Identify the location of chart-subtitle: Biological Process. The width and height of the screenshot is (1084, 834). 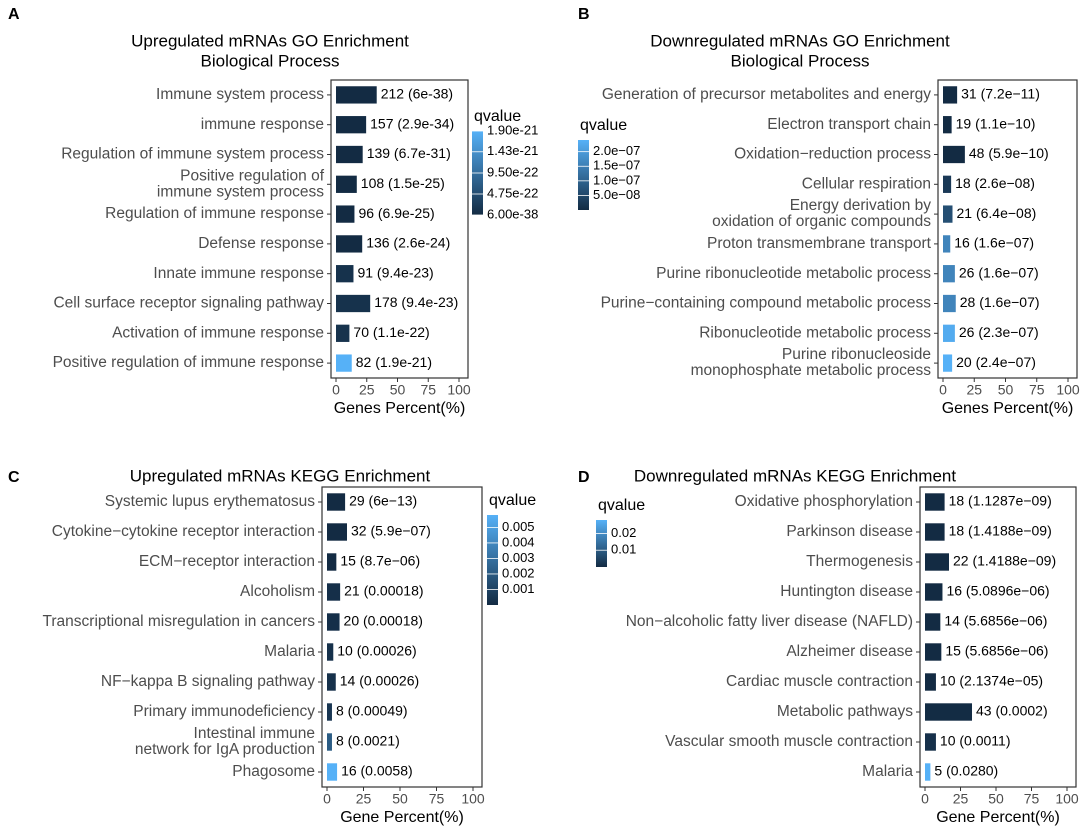
(800, 60).